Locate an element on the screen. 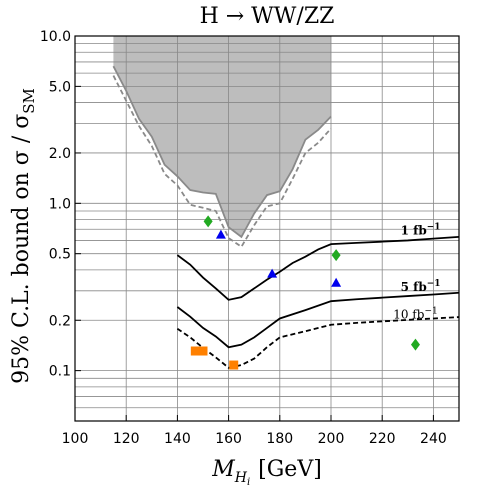  x-tick-label: 160 is located at coordinates (228, 439).